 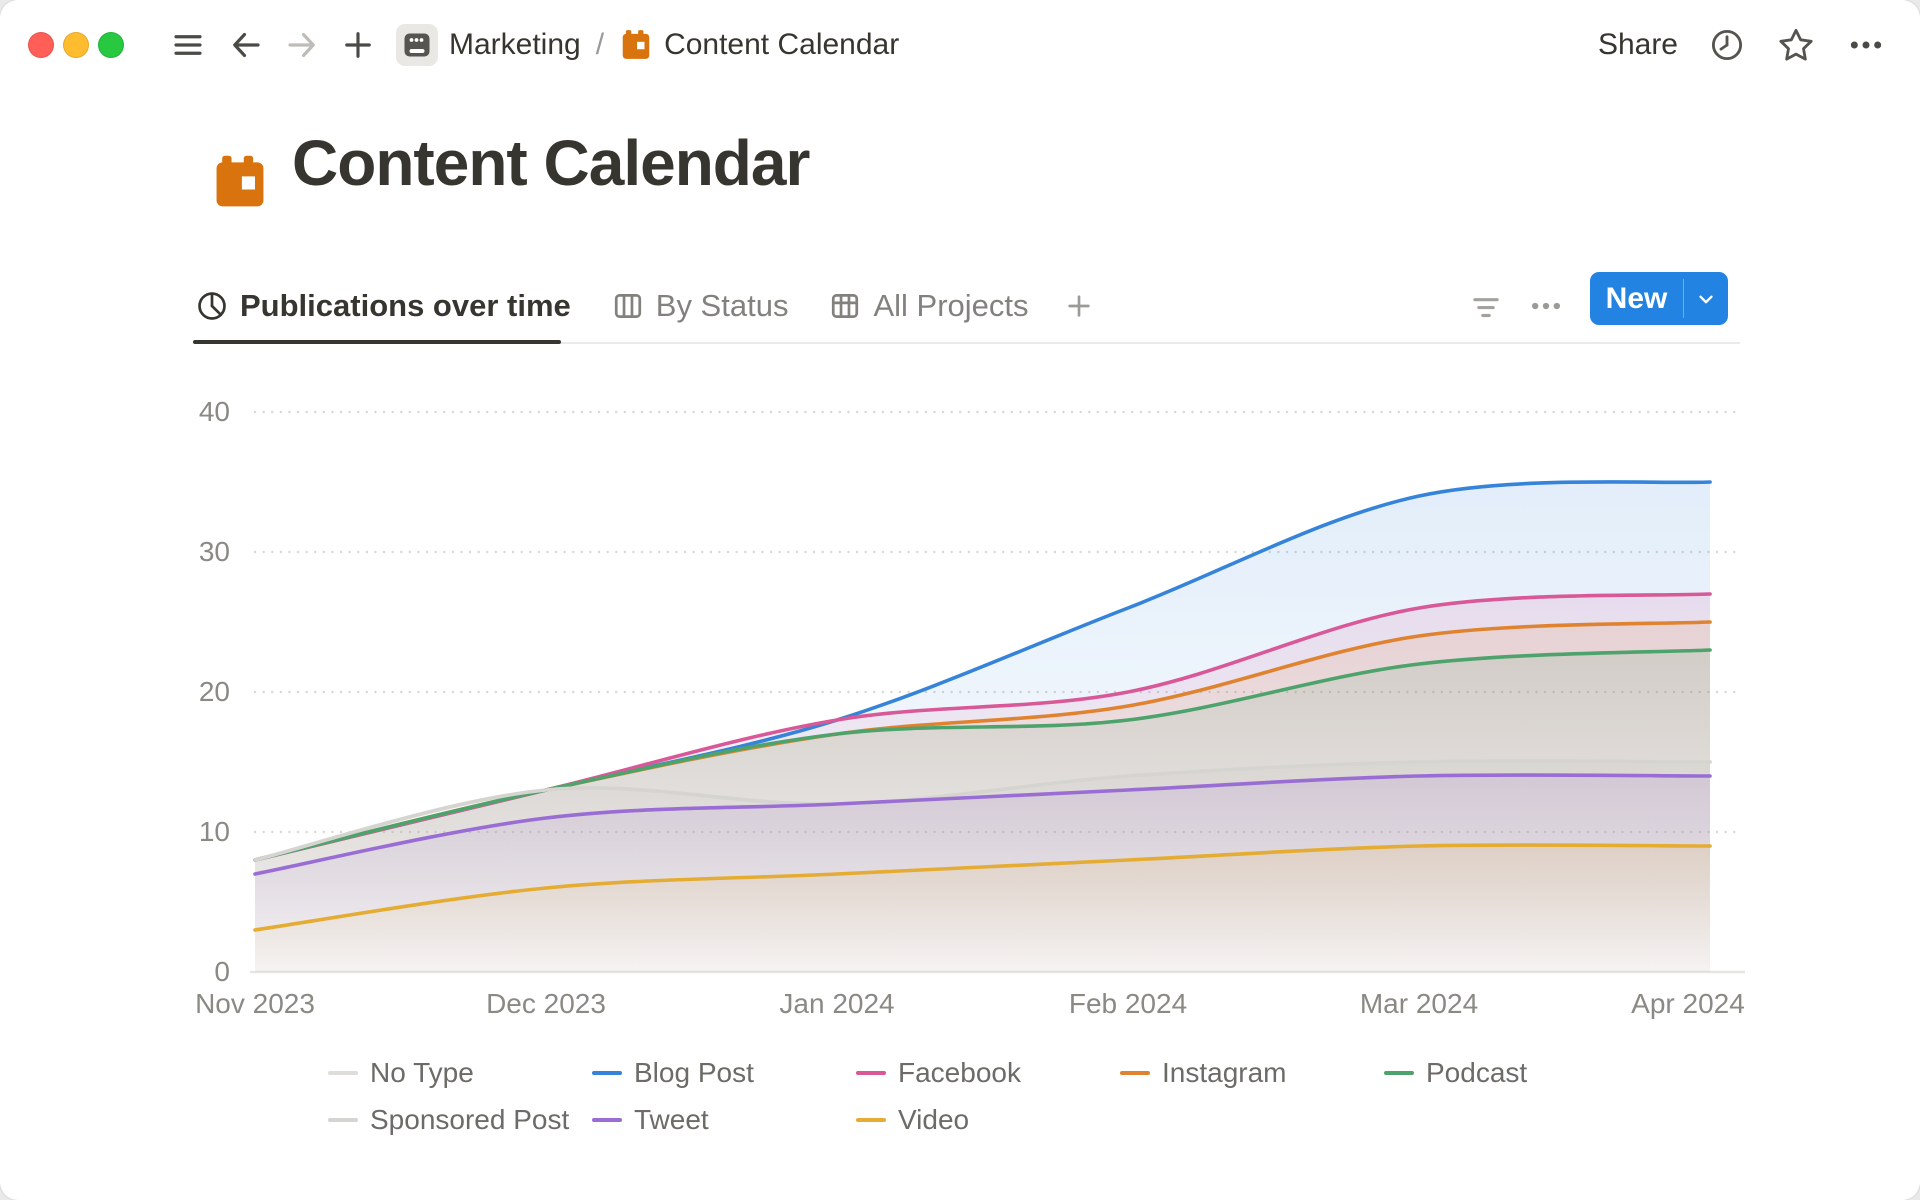 What do you see at coordinates (240, 184) in the screenshot?
I see `page-calendar-icon` at bounding box center [240, 184].